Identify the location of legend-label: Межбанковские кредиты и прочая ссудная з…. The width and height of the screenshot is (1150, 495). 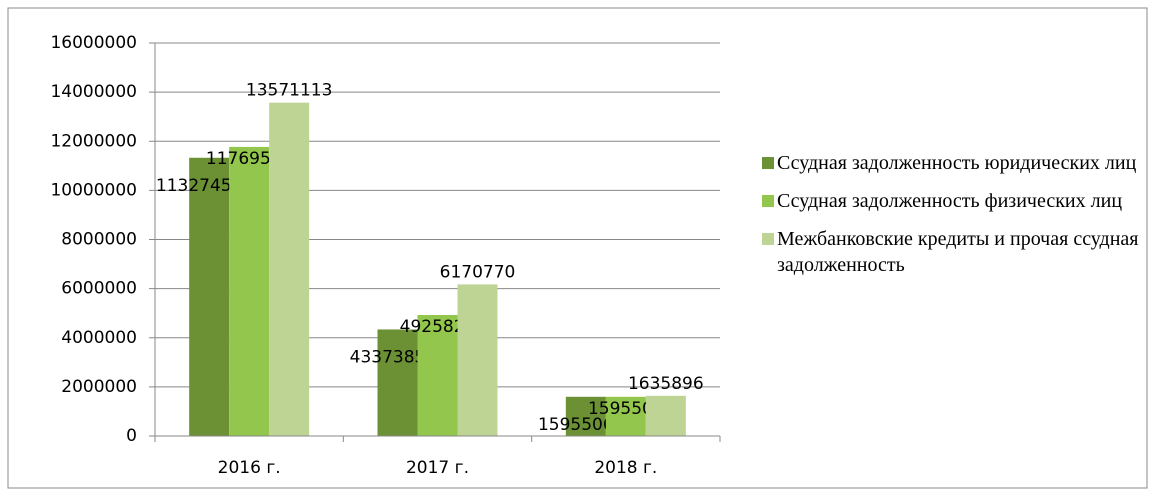
(958, 252).